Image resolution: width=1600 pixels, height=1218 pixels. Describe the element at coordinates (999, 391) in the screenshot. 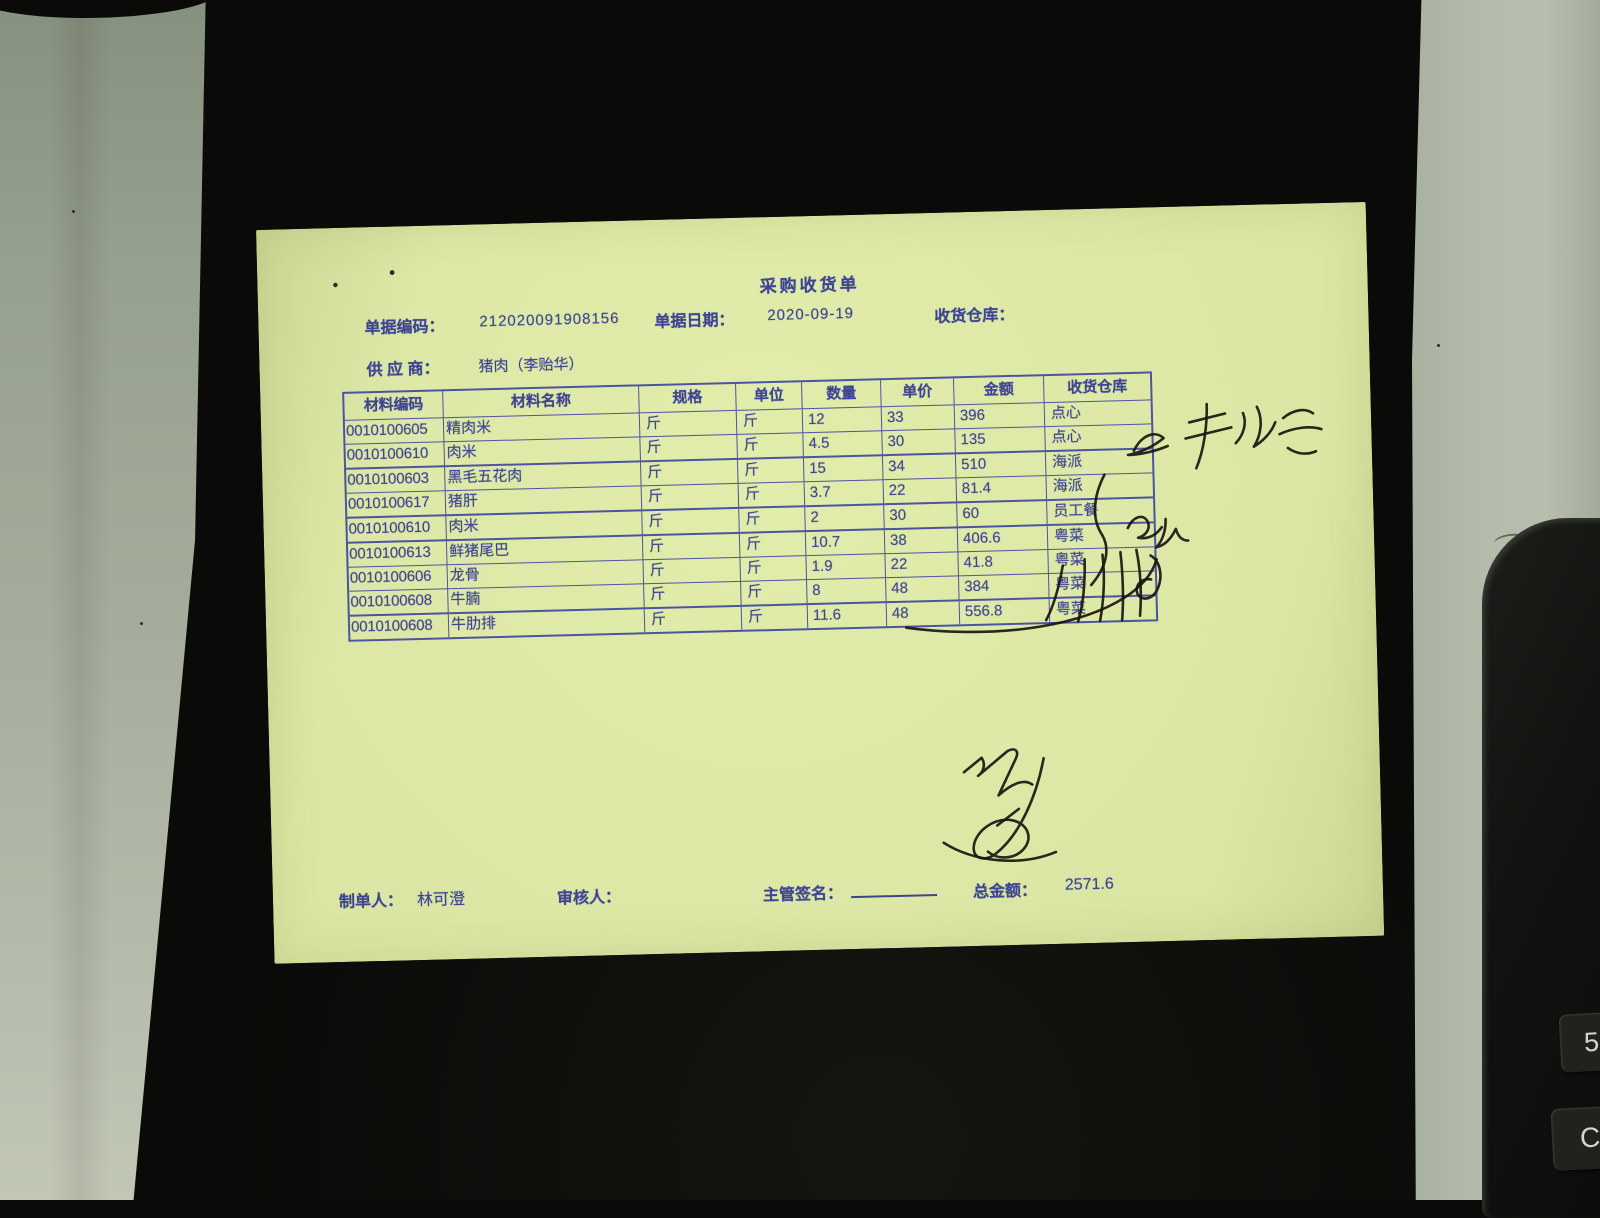

I see `table-header-cell: 金额` at that location.